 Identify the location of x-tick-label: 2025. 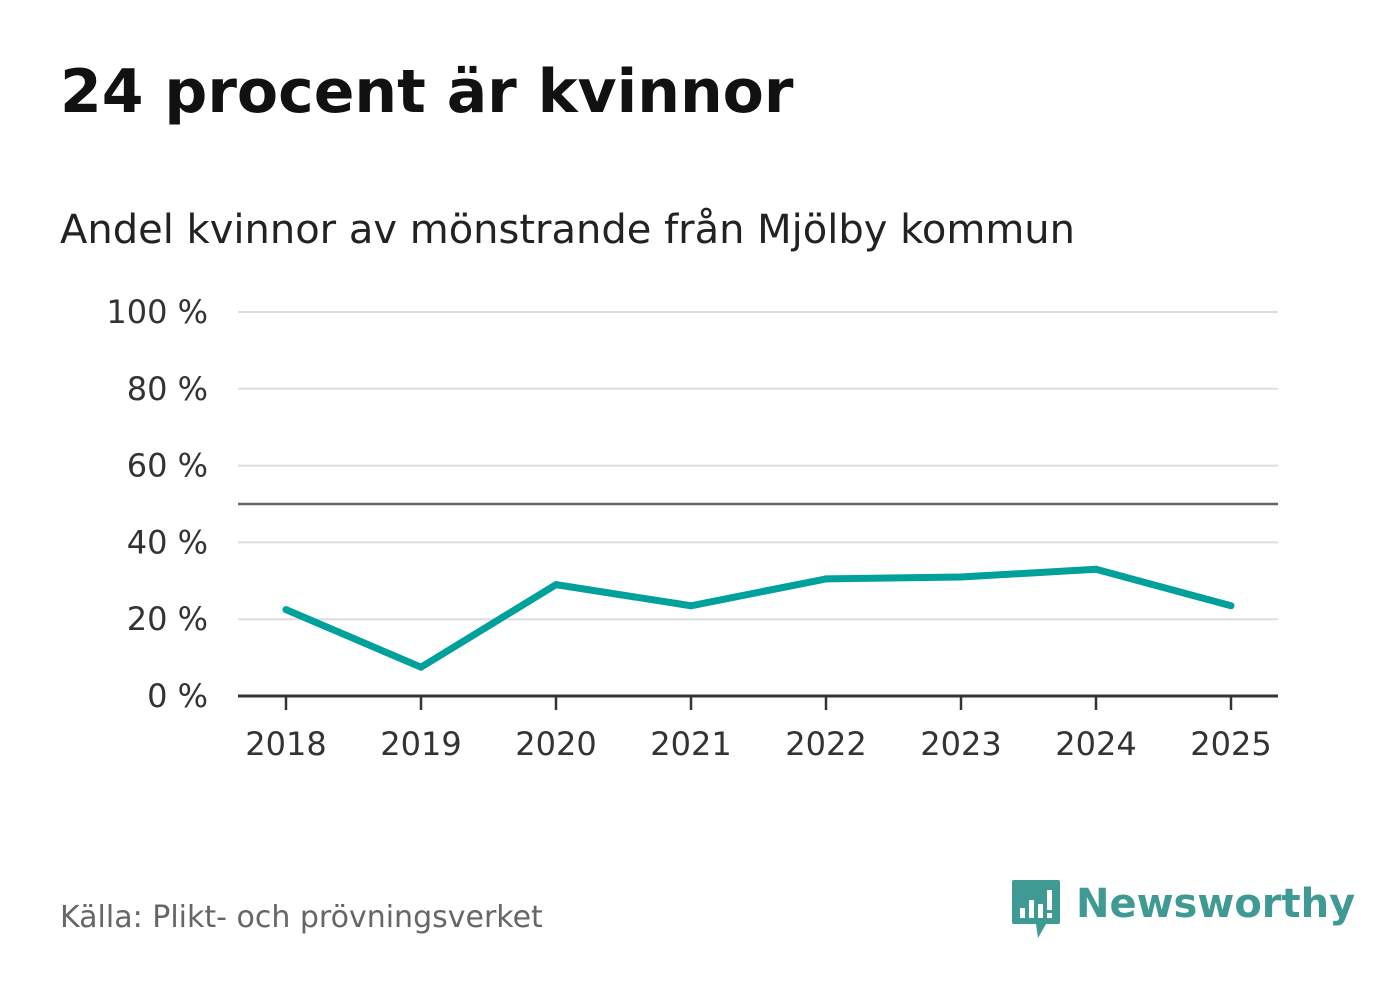
(1230, 744).